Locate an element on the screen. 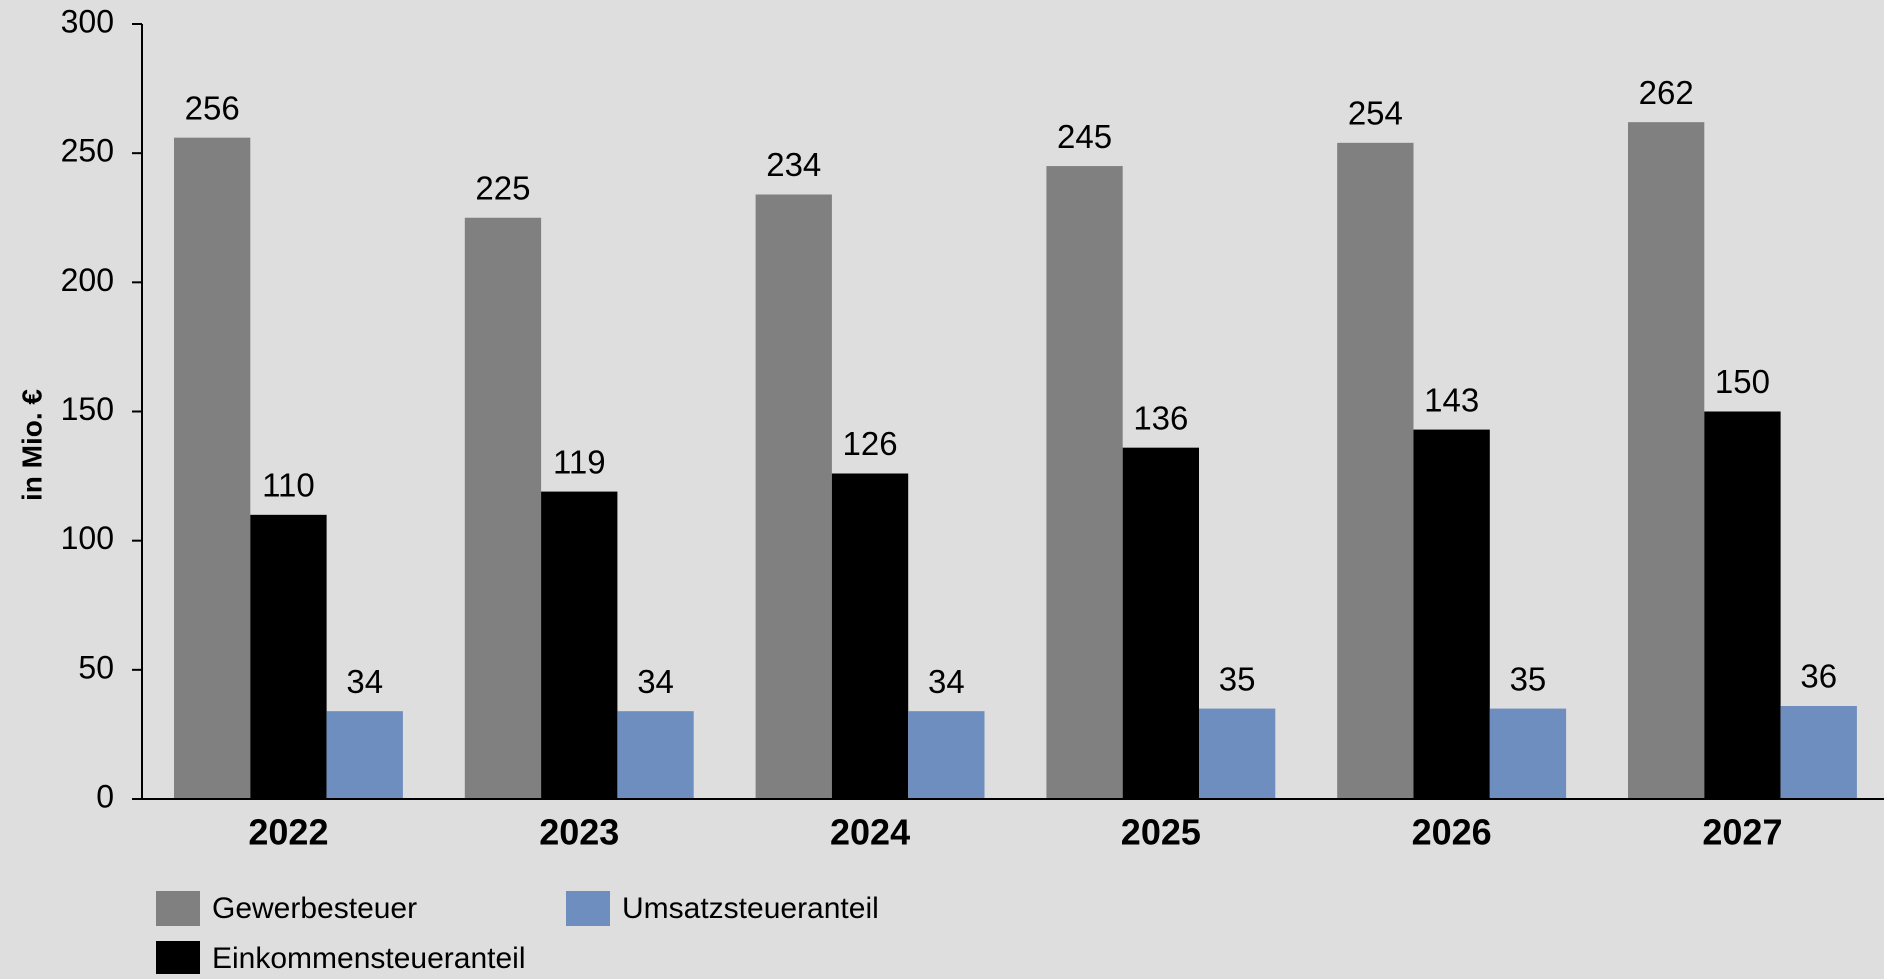 This screenshot has width=1884, height=979. data-label: 36 is located at coordinates (1818, 676).